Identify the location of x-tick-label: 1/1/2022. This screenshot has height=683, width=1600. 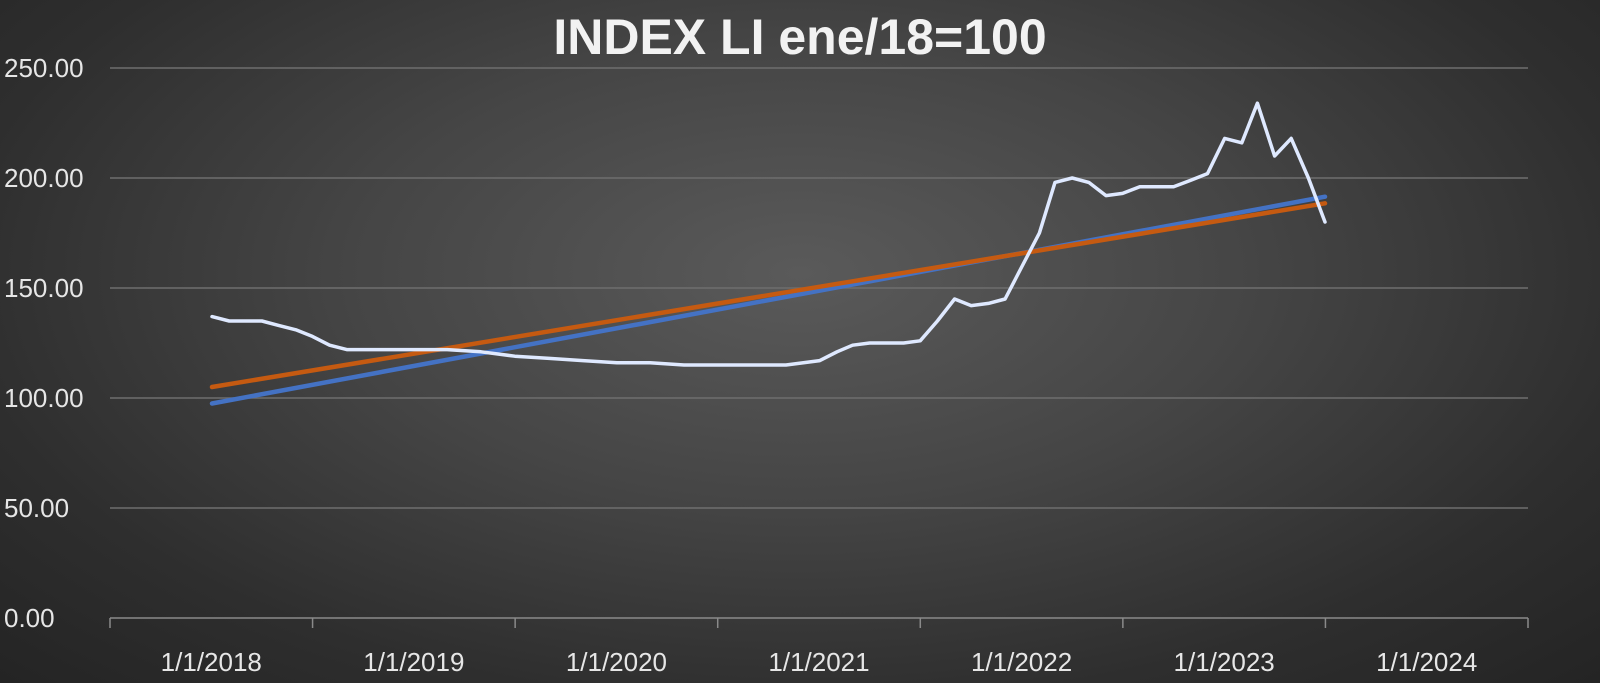
(1021, 662).